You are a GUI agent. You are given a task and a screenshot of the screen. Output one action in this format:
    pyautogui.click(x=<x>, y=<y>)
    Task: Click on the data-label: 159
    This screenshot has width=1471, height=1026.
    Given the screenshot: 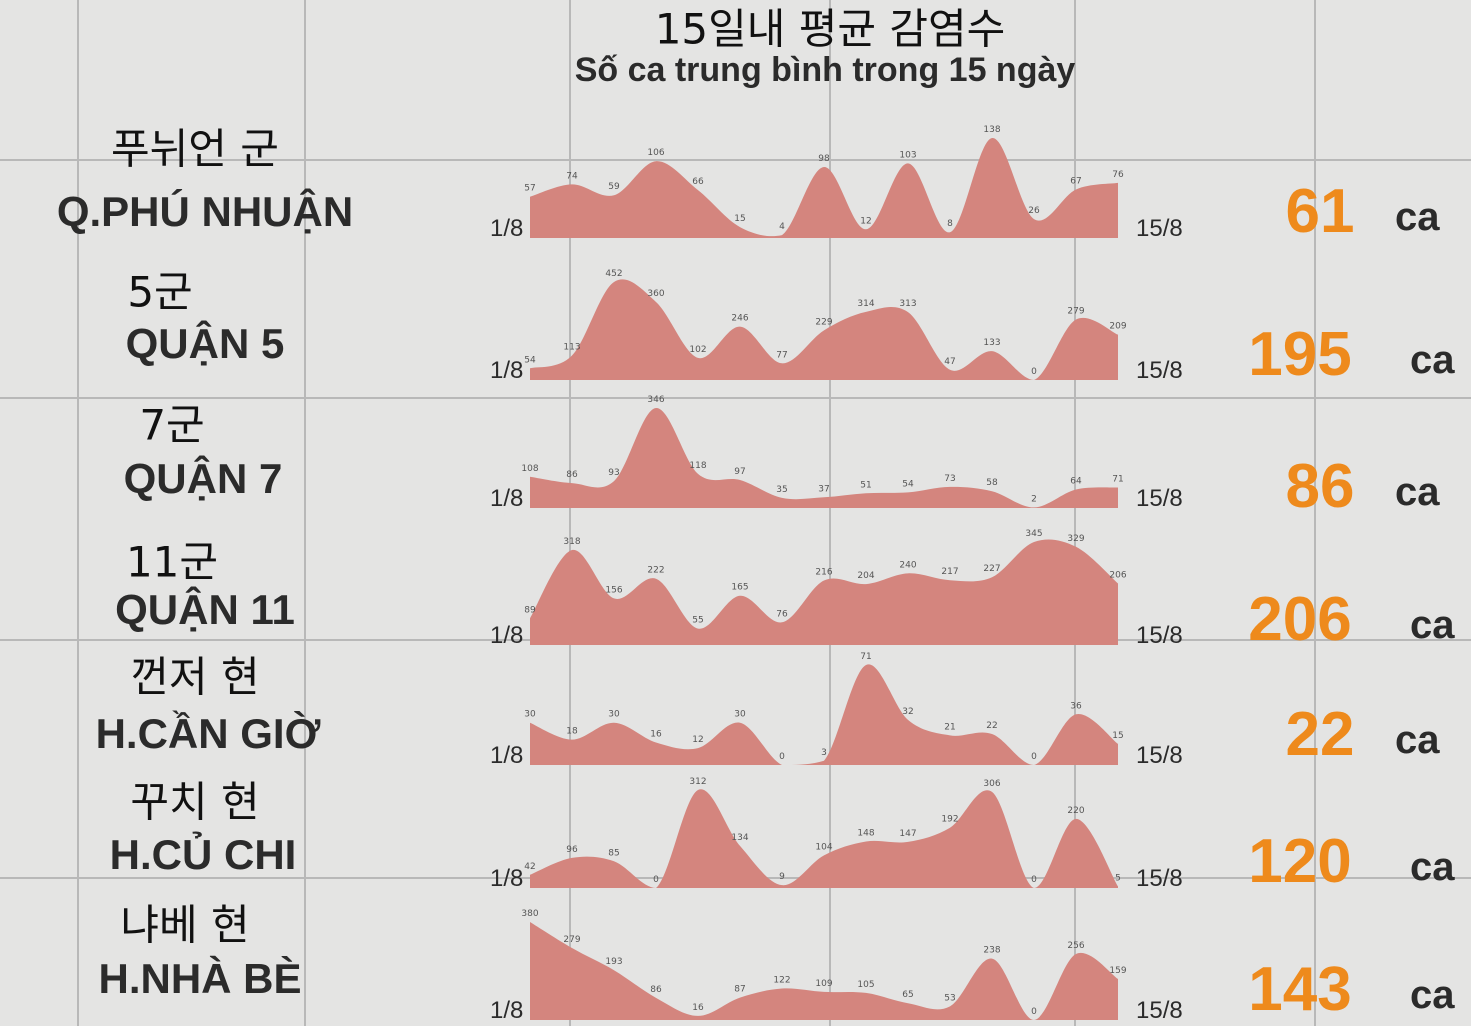 What is the action you would take?
    pyautogui.click(x=1117, y=971)
    